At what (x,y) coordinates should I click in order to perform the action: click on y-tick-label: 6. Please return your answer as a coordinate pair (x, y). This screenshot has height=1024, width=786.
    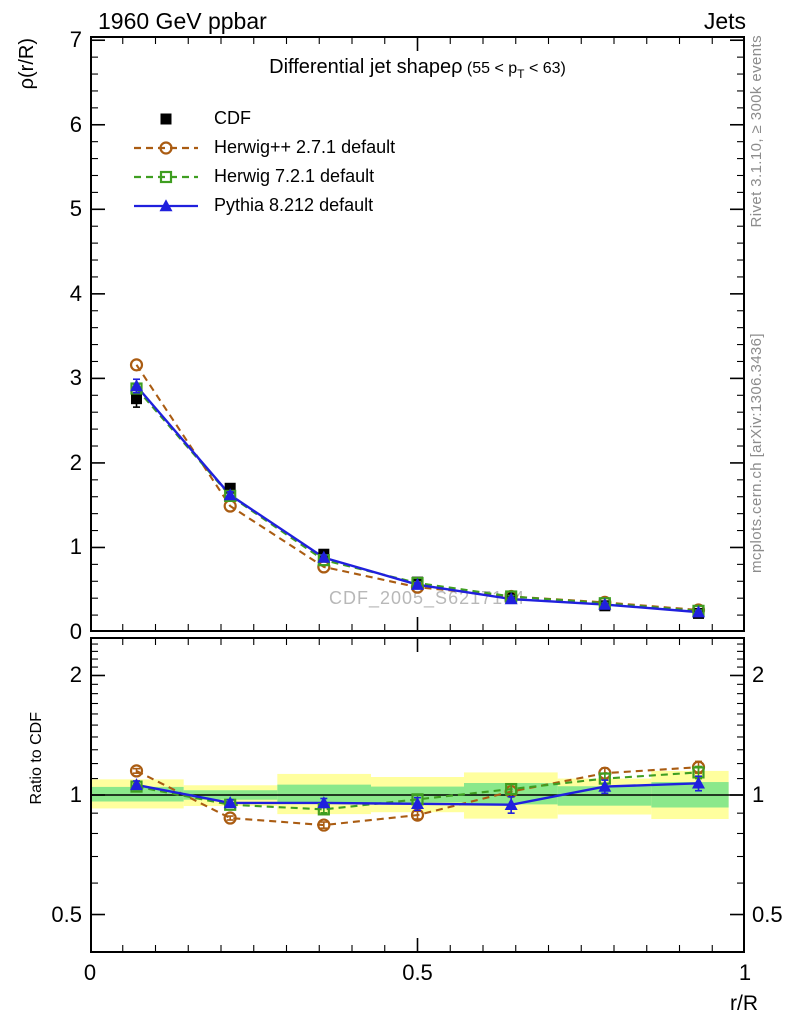
    Looking at the image, I should click on (75, 124).